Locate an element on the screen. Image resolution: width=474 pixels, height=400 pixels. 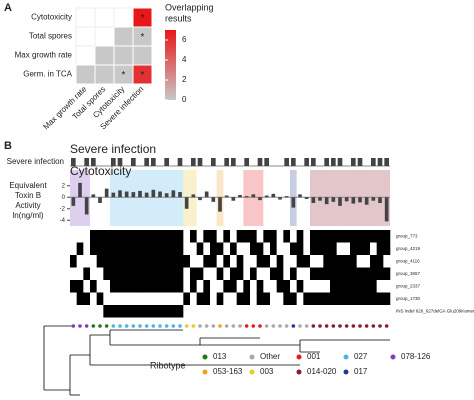
matrix-row-label: group_1730 is located at coordinates (408, 298).